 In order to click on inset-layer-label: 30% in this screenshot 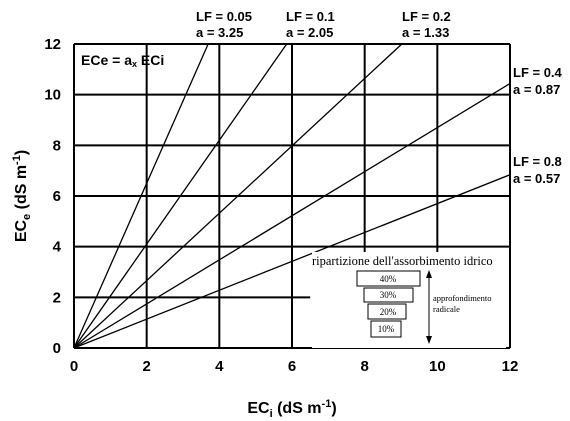, I will do `click(388, 295)`.